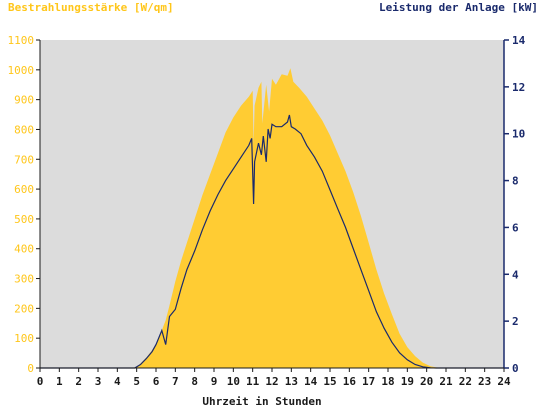  Describe the element at coordinates (518, 87) in the screenshot. I see `y-right-tick-label: 12` at that location.